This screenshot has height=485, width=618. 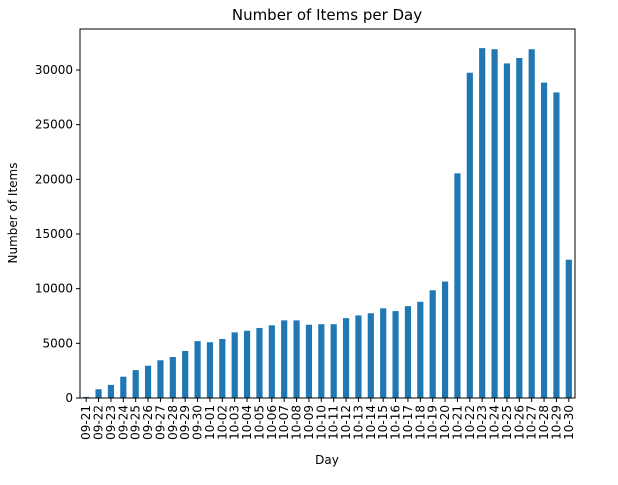 I want to click on y-tick-label: 5000, so click(x=57, y=343).